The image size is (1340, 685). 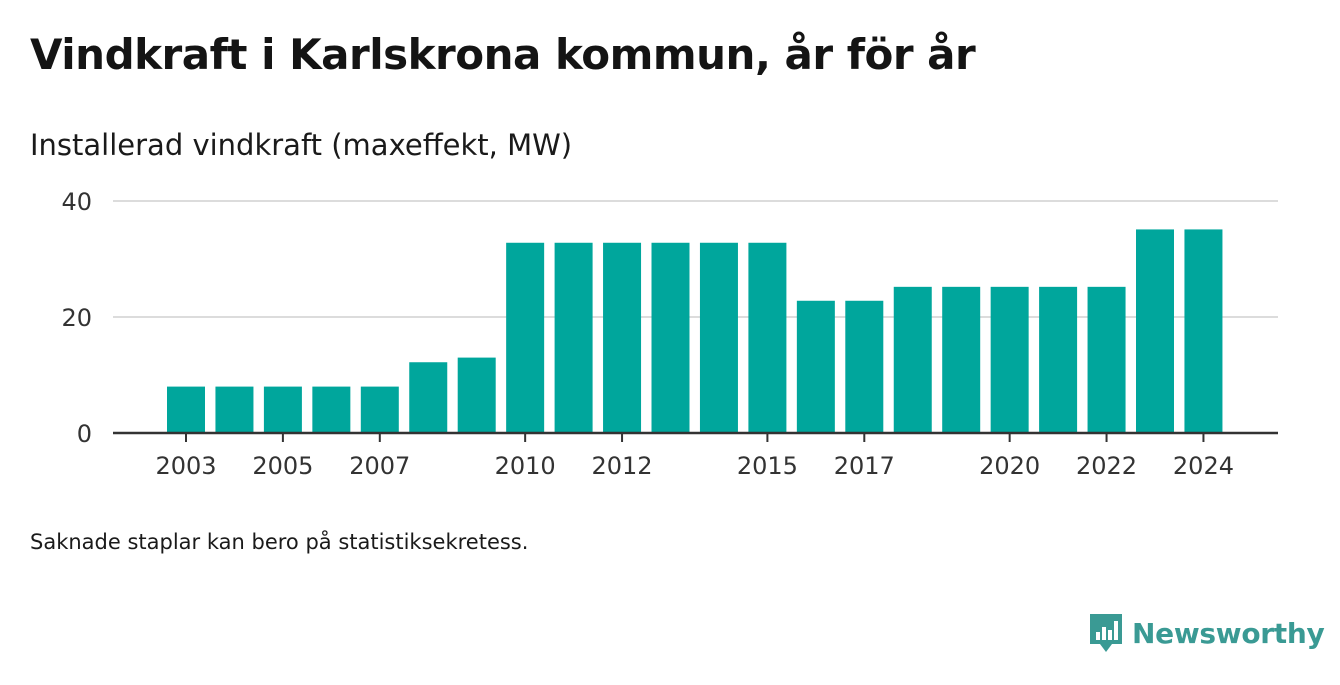 I want to click on bar-2004, so click(x=234, y=409).